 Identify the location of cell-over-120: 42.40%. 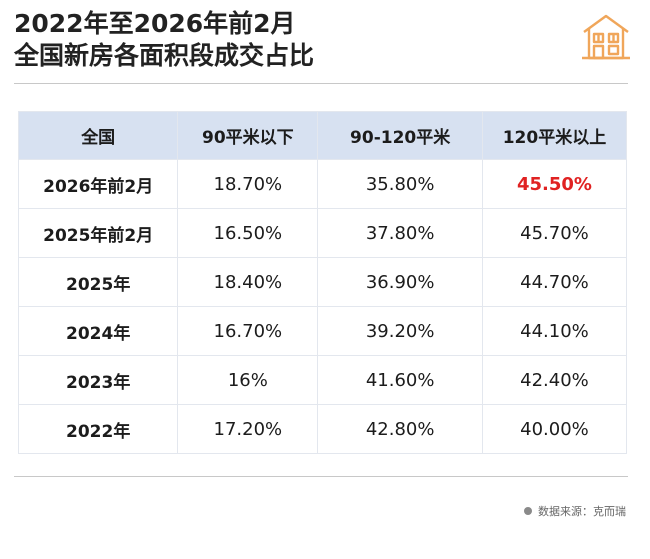
(554, 380).